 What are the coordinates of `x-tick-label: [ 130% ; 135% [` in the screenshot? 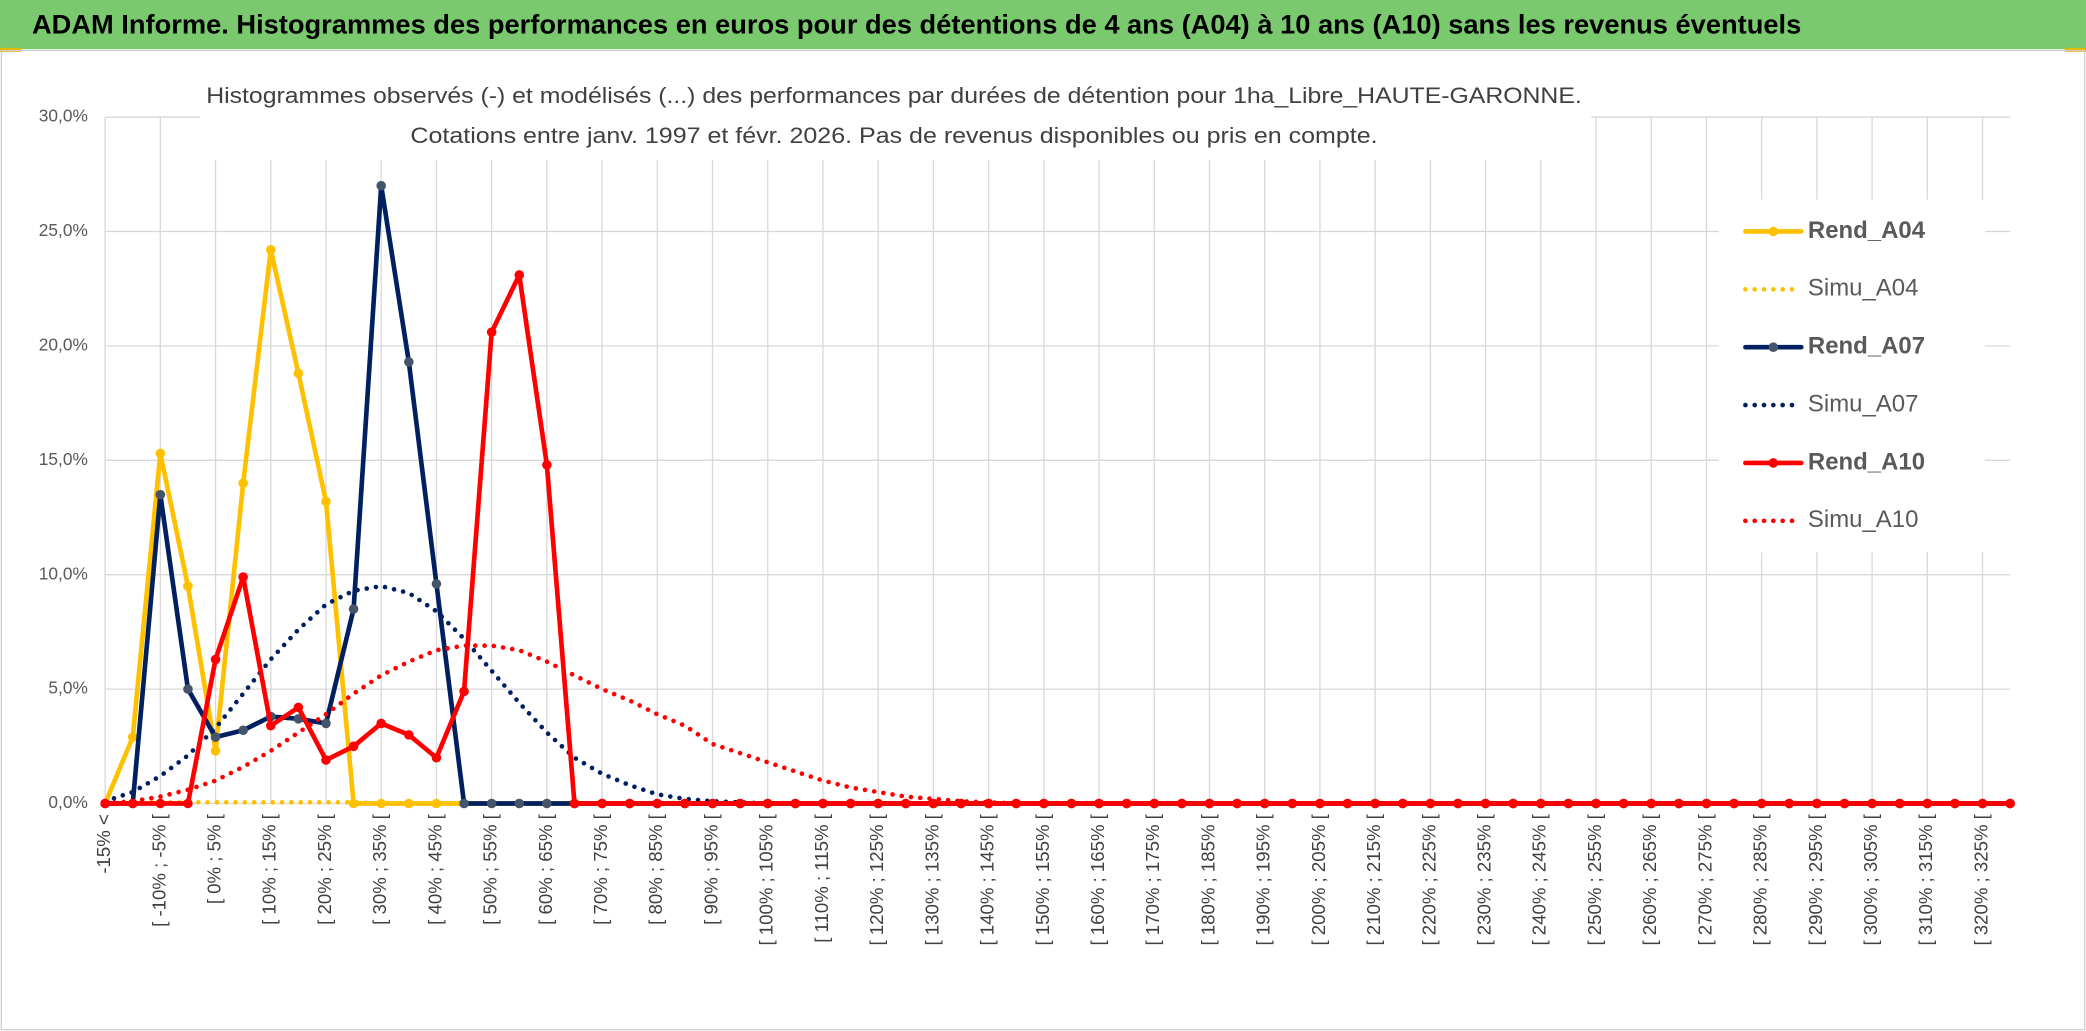 It's located at (931, 879).